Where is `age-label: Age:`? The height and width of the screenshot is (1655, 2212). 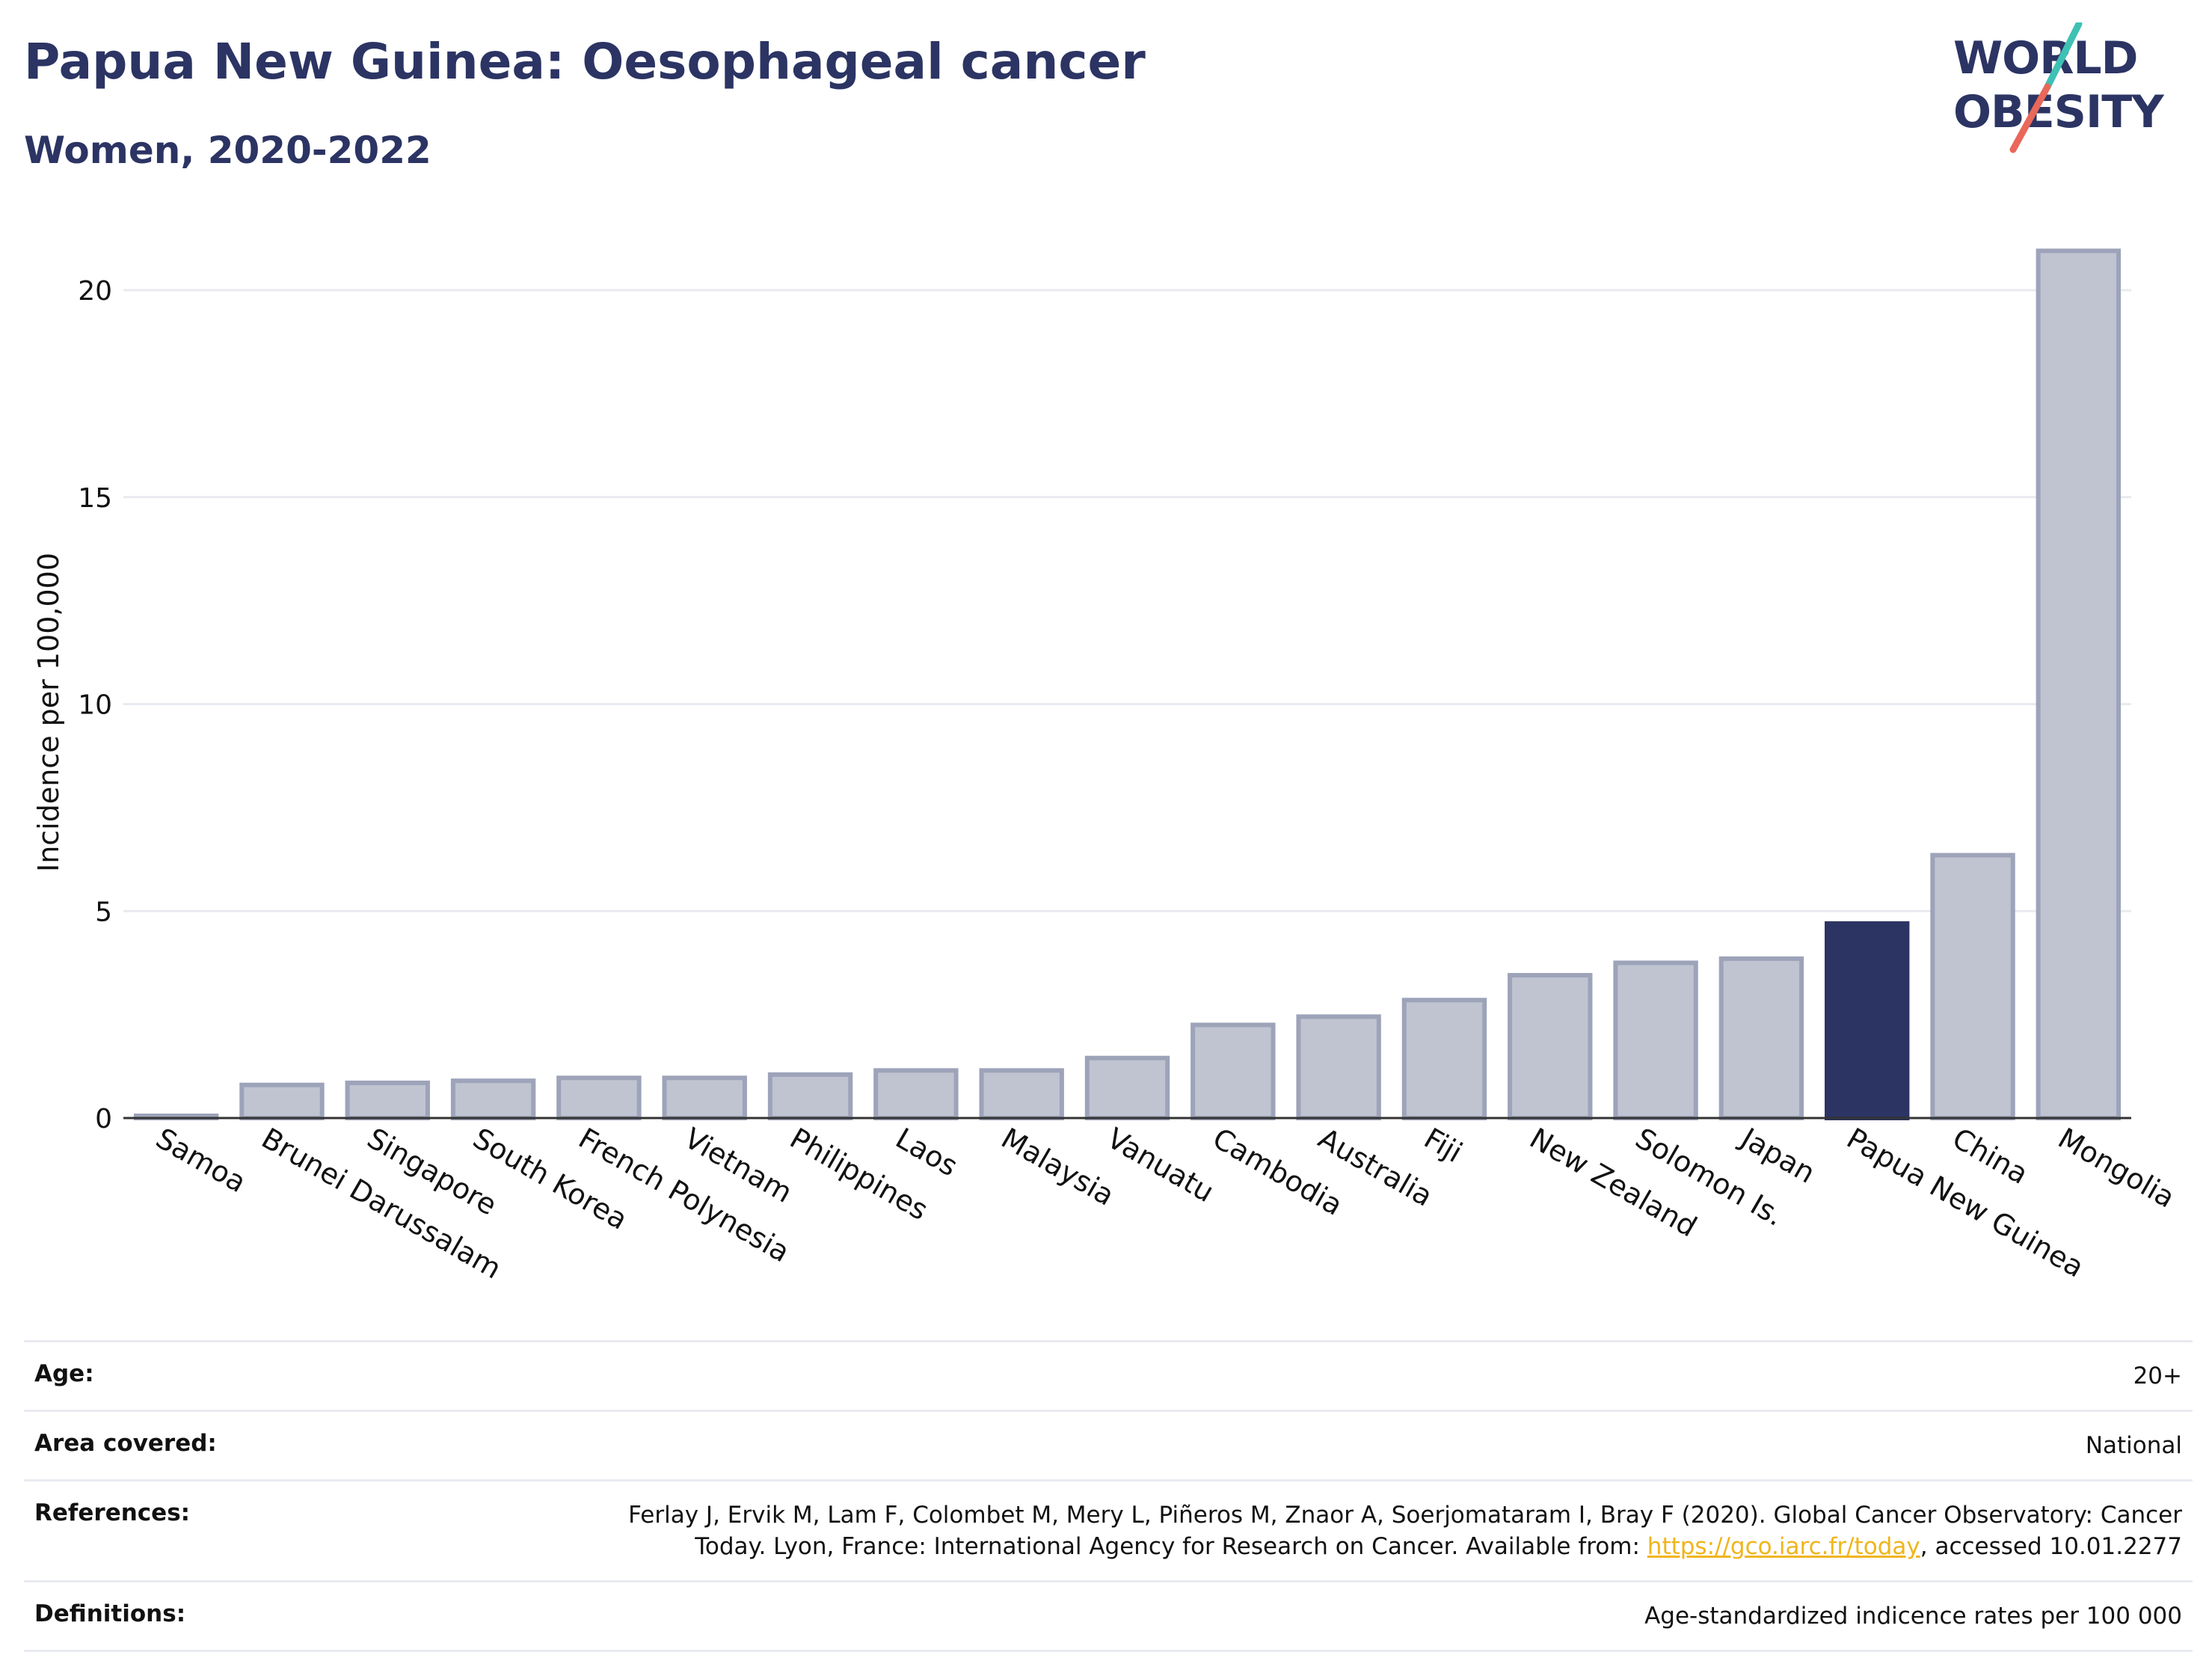 age-label: Age: is located at coordinates (64, 1373).